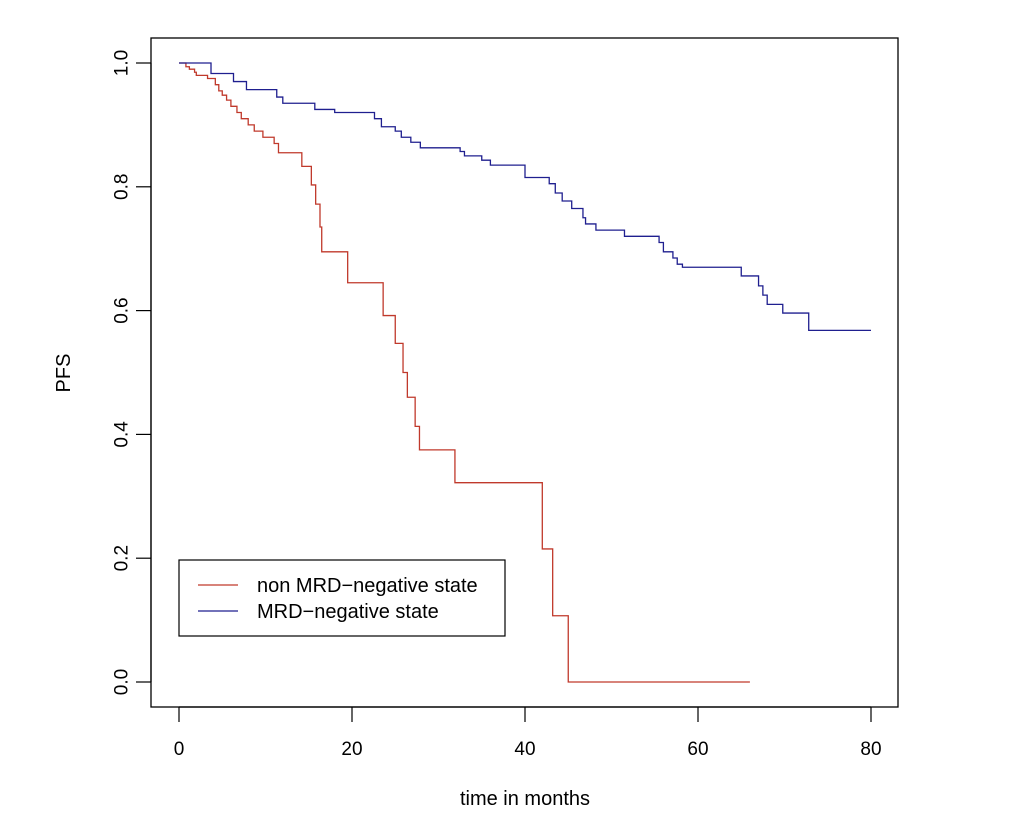 The image size is (1018, 832). I want to click on y-tick-label: 0.4, so click(122, 434).